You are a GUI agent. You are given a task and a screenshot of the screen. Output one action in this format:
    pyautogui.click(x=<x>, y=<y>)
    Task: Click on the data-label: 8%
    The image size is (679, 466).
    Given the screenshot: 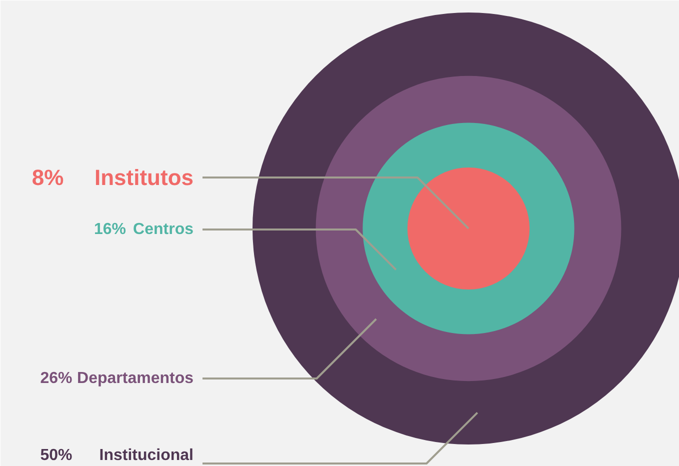 What is the action you would take?
    pyautogui.click(x=48, y=177)
    